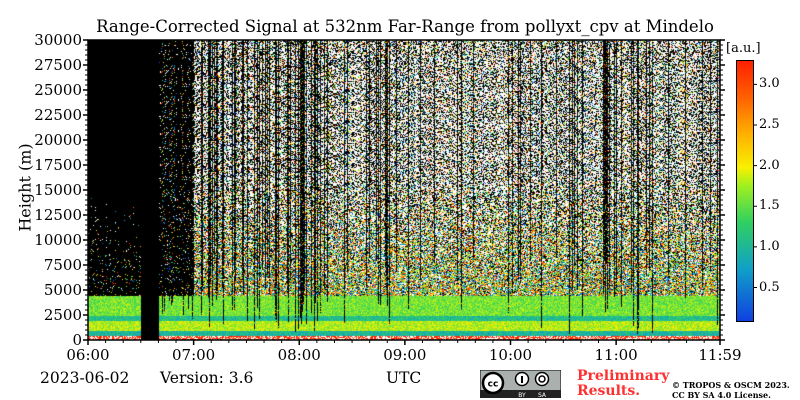 Image resolution: width=800 pixels, height=400 pixels. What do you see at coordinates (58, 90) in the screenshot?
I see `y-tick-label: 25000` at bounding box center [58, 90].